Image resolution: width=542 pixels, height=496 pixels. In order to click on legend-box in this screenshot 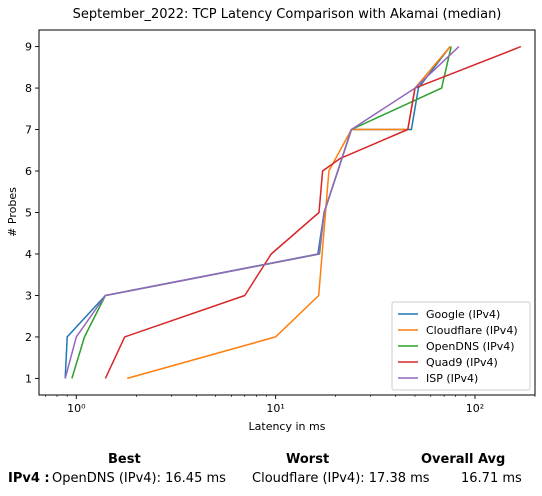, I will do `click(461, 346)`.